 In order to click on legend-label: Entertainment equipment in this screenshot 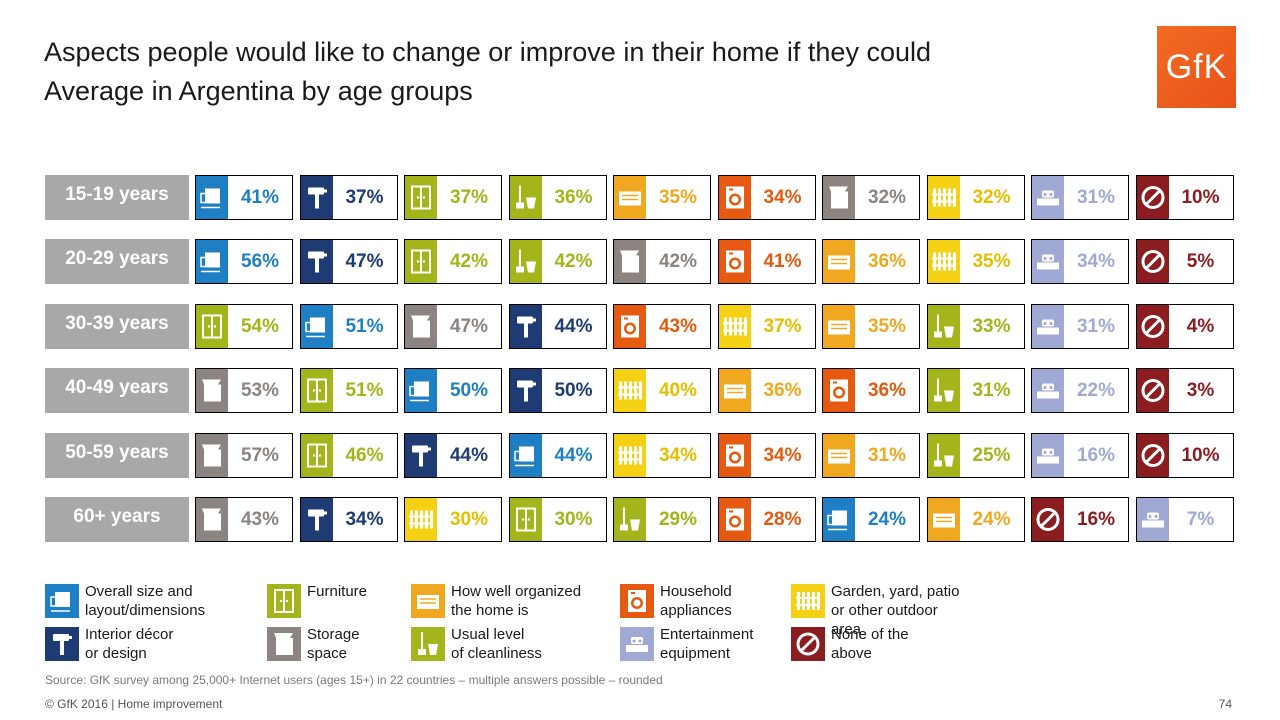, I will do `click(707, 644)`.